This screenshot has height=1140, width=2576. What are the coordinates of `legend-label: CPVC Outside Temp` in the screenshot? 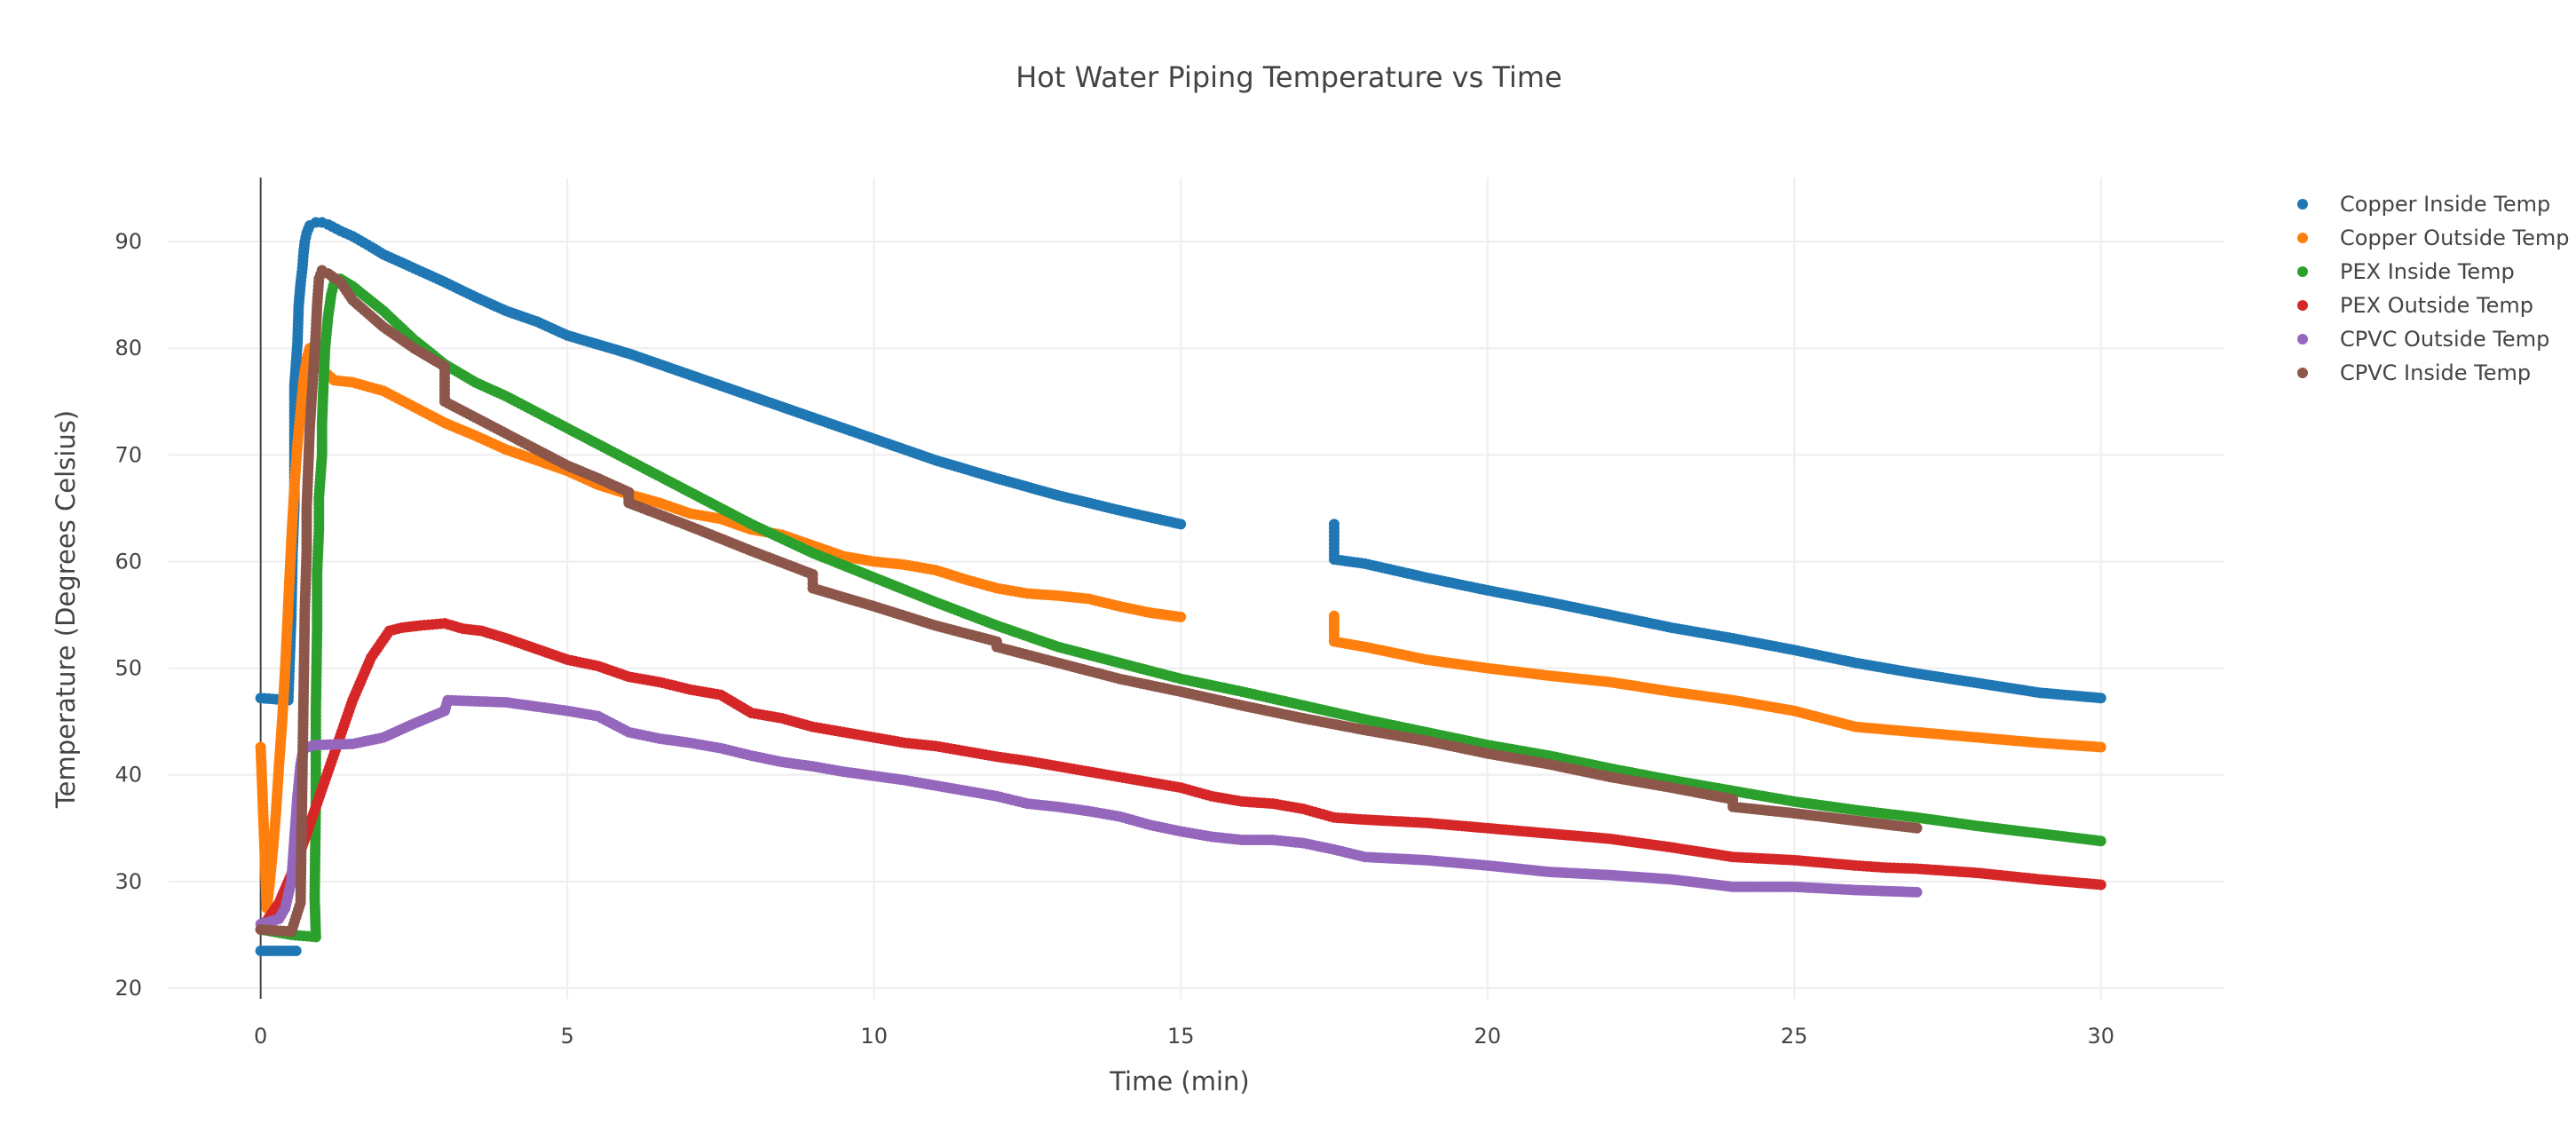 It's located at (2444, 339).